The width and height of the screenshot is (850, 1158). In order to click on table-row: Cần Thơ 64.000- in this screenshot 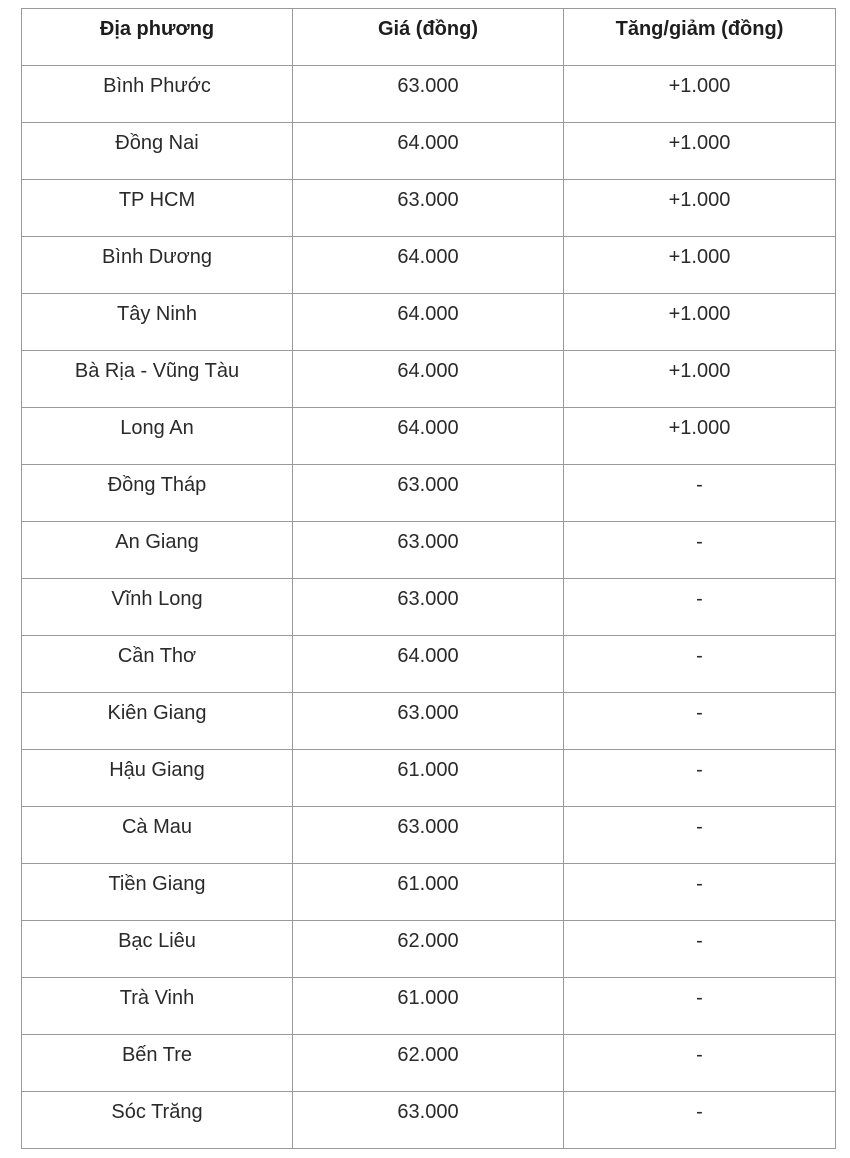, I will do `click(428, 664)`.